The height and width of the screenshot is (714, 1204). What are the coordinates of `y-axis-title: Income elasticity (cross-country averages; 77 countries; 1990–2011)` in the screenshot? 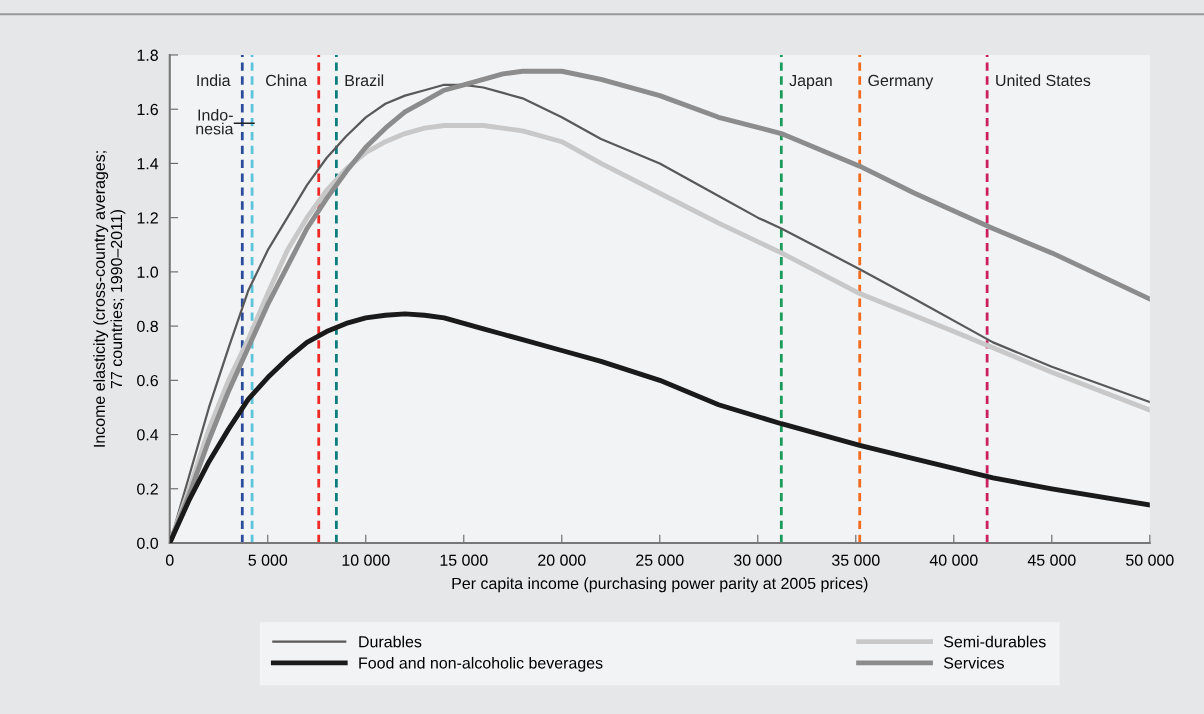 It's located at (109, 299).